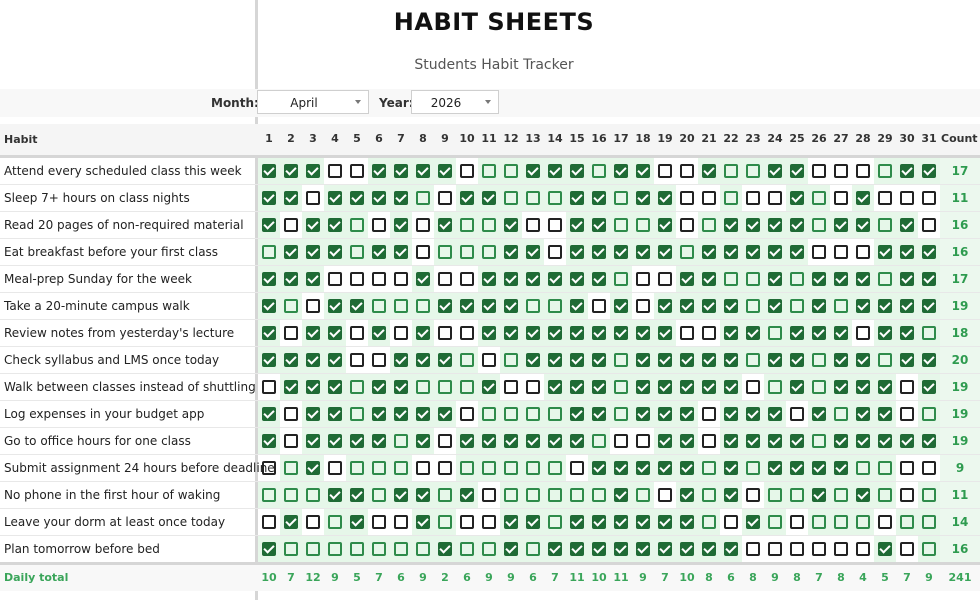  I want to click on year-select: 2026, so click(455, 102).